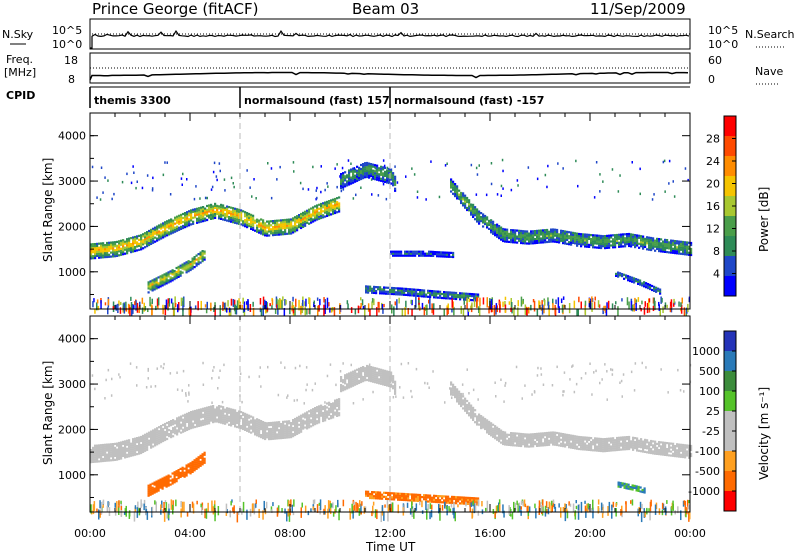 The width and height of the screenshot is (800, 554). What do you see at coordinates (72, 272) in the screenshot?
I see `y-tick-label: 1000` at bounding box center [72, 272].